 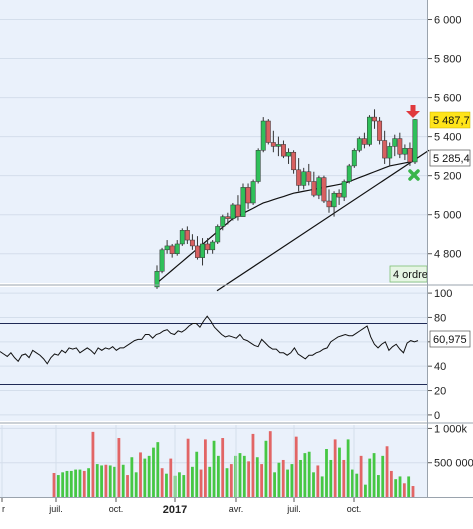 I want to click on price-tick-label: 5 600, so click(x=448, y=99).